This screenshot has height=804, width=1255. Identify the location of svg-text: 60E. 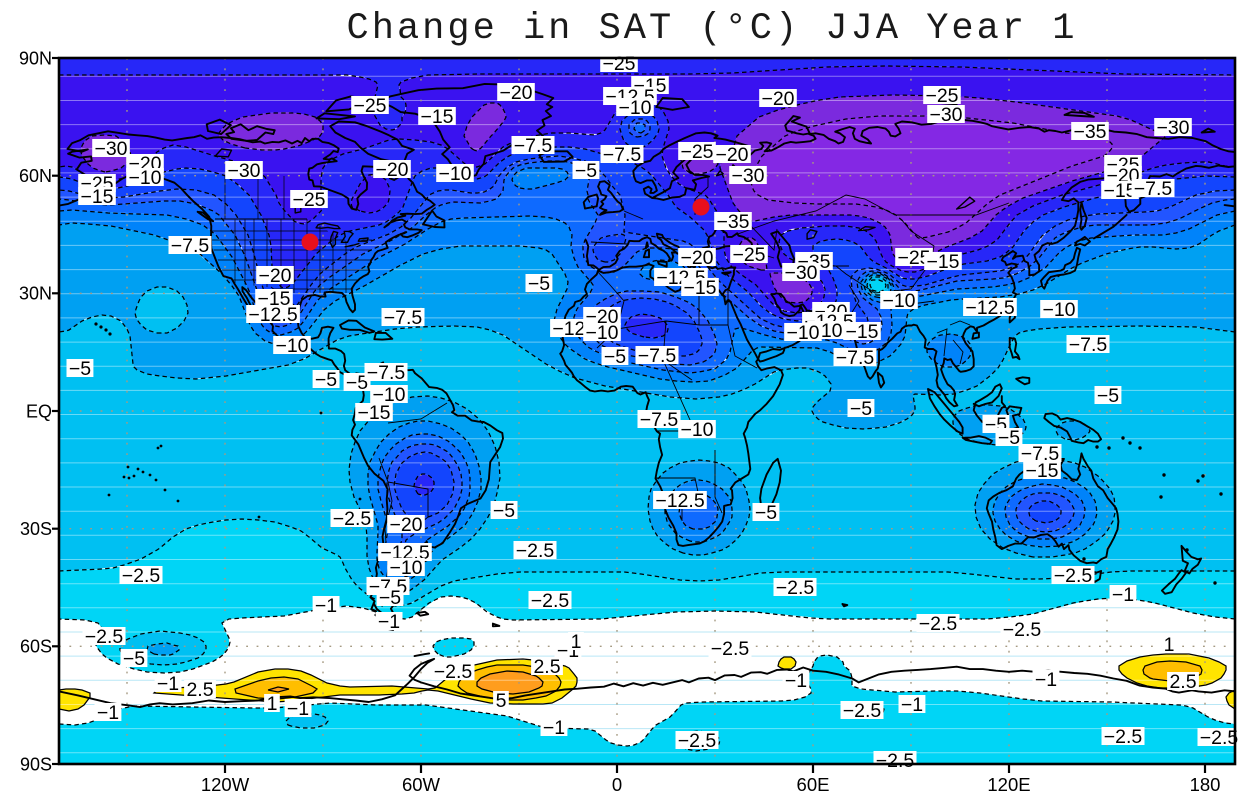
(813, 784).